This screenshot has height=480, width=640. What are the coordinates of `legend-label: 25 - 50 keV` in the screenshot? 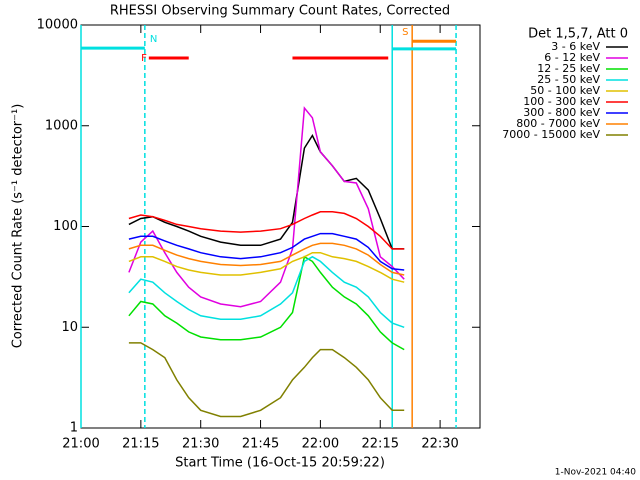 It's located at (568, 79).